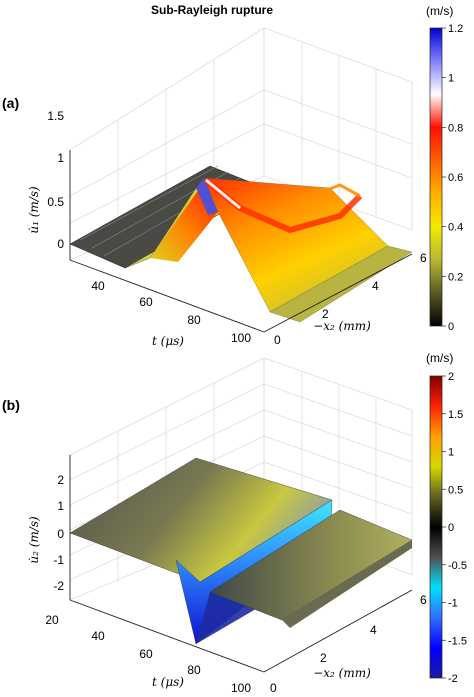 The height and width of the screenshot is (697, 474). I want to click on colorbar-tick-label: -0.5, so click(457, 566).